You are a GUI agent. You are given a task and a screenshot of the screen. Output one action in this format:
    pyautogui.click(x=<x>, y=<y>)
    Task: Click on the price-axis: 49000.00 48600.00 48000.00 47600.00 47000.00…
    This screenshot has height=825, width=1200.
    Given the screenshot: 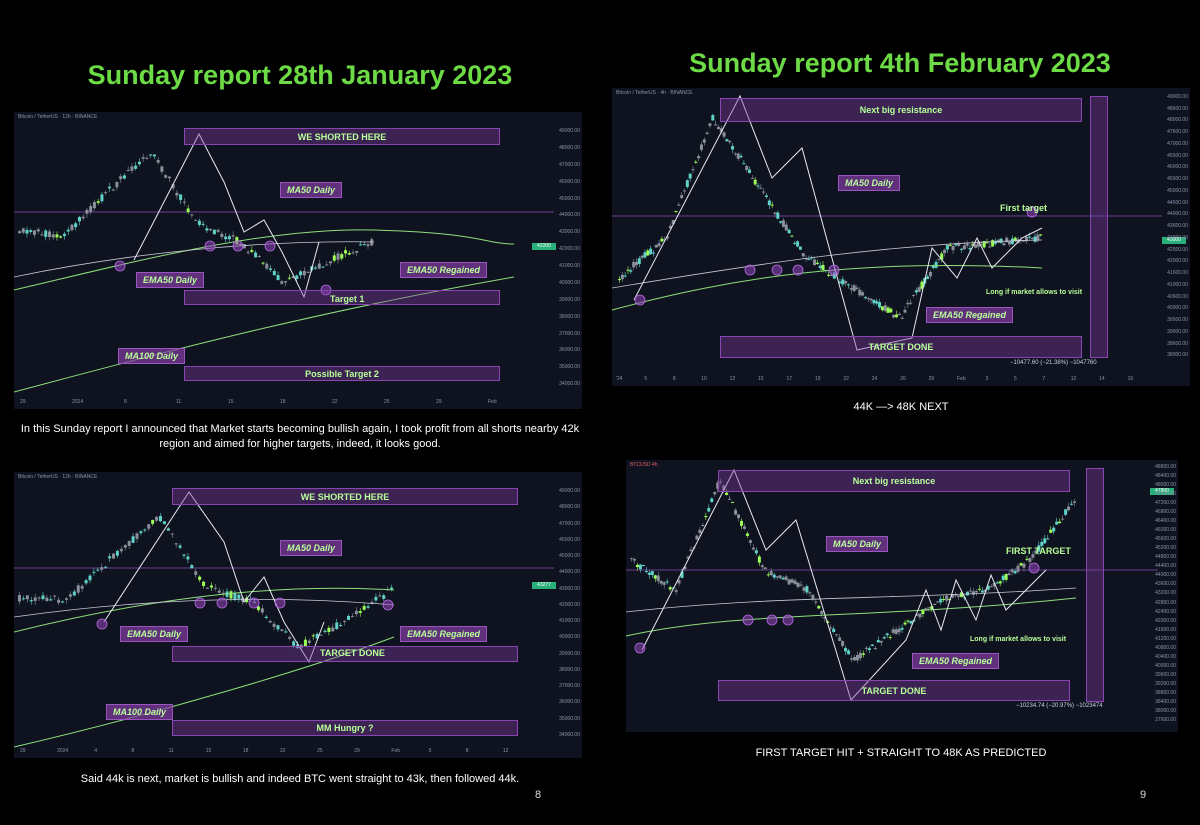 What is the action you would take?
    pyautogui.click(x=1175, y=229)
    